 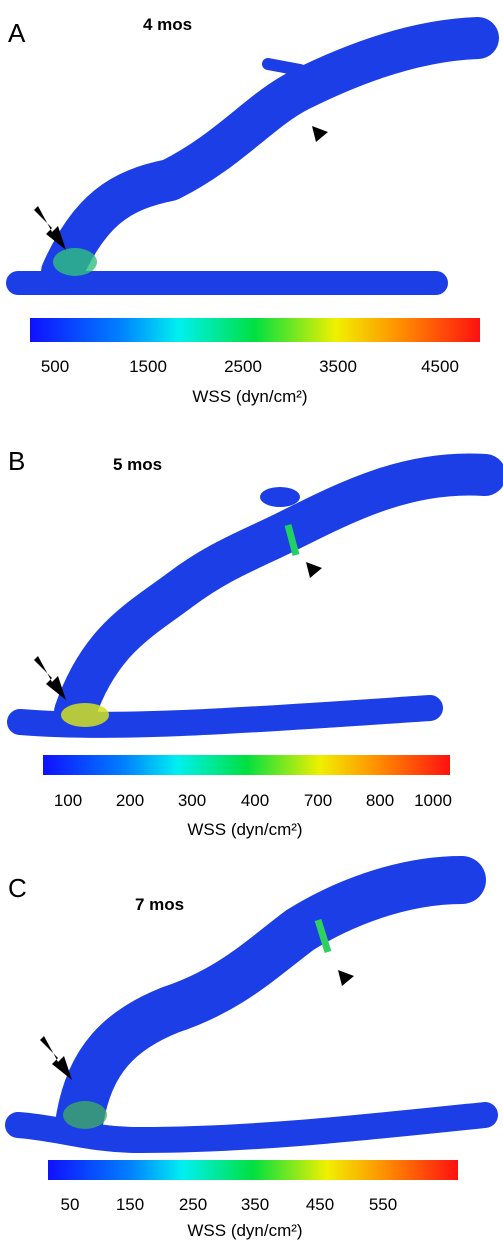 I want to click on colorbar-tick: 500, so click(x=55, y=366).